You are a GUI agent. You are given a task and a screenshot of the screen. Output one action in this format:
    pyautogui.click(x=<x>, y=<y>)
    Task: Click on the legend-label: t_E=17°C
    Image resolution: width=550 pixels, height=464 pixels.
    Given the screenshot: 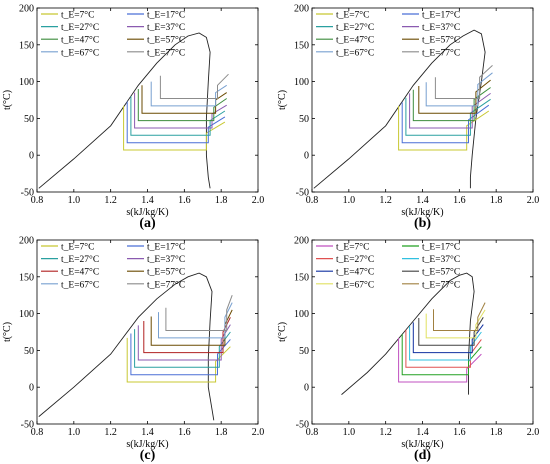 What is the action you would take?
    pyautogui.click(x=166, y=15)
    